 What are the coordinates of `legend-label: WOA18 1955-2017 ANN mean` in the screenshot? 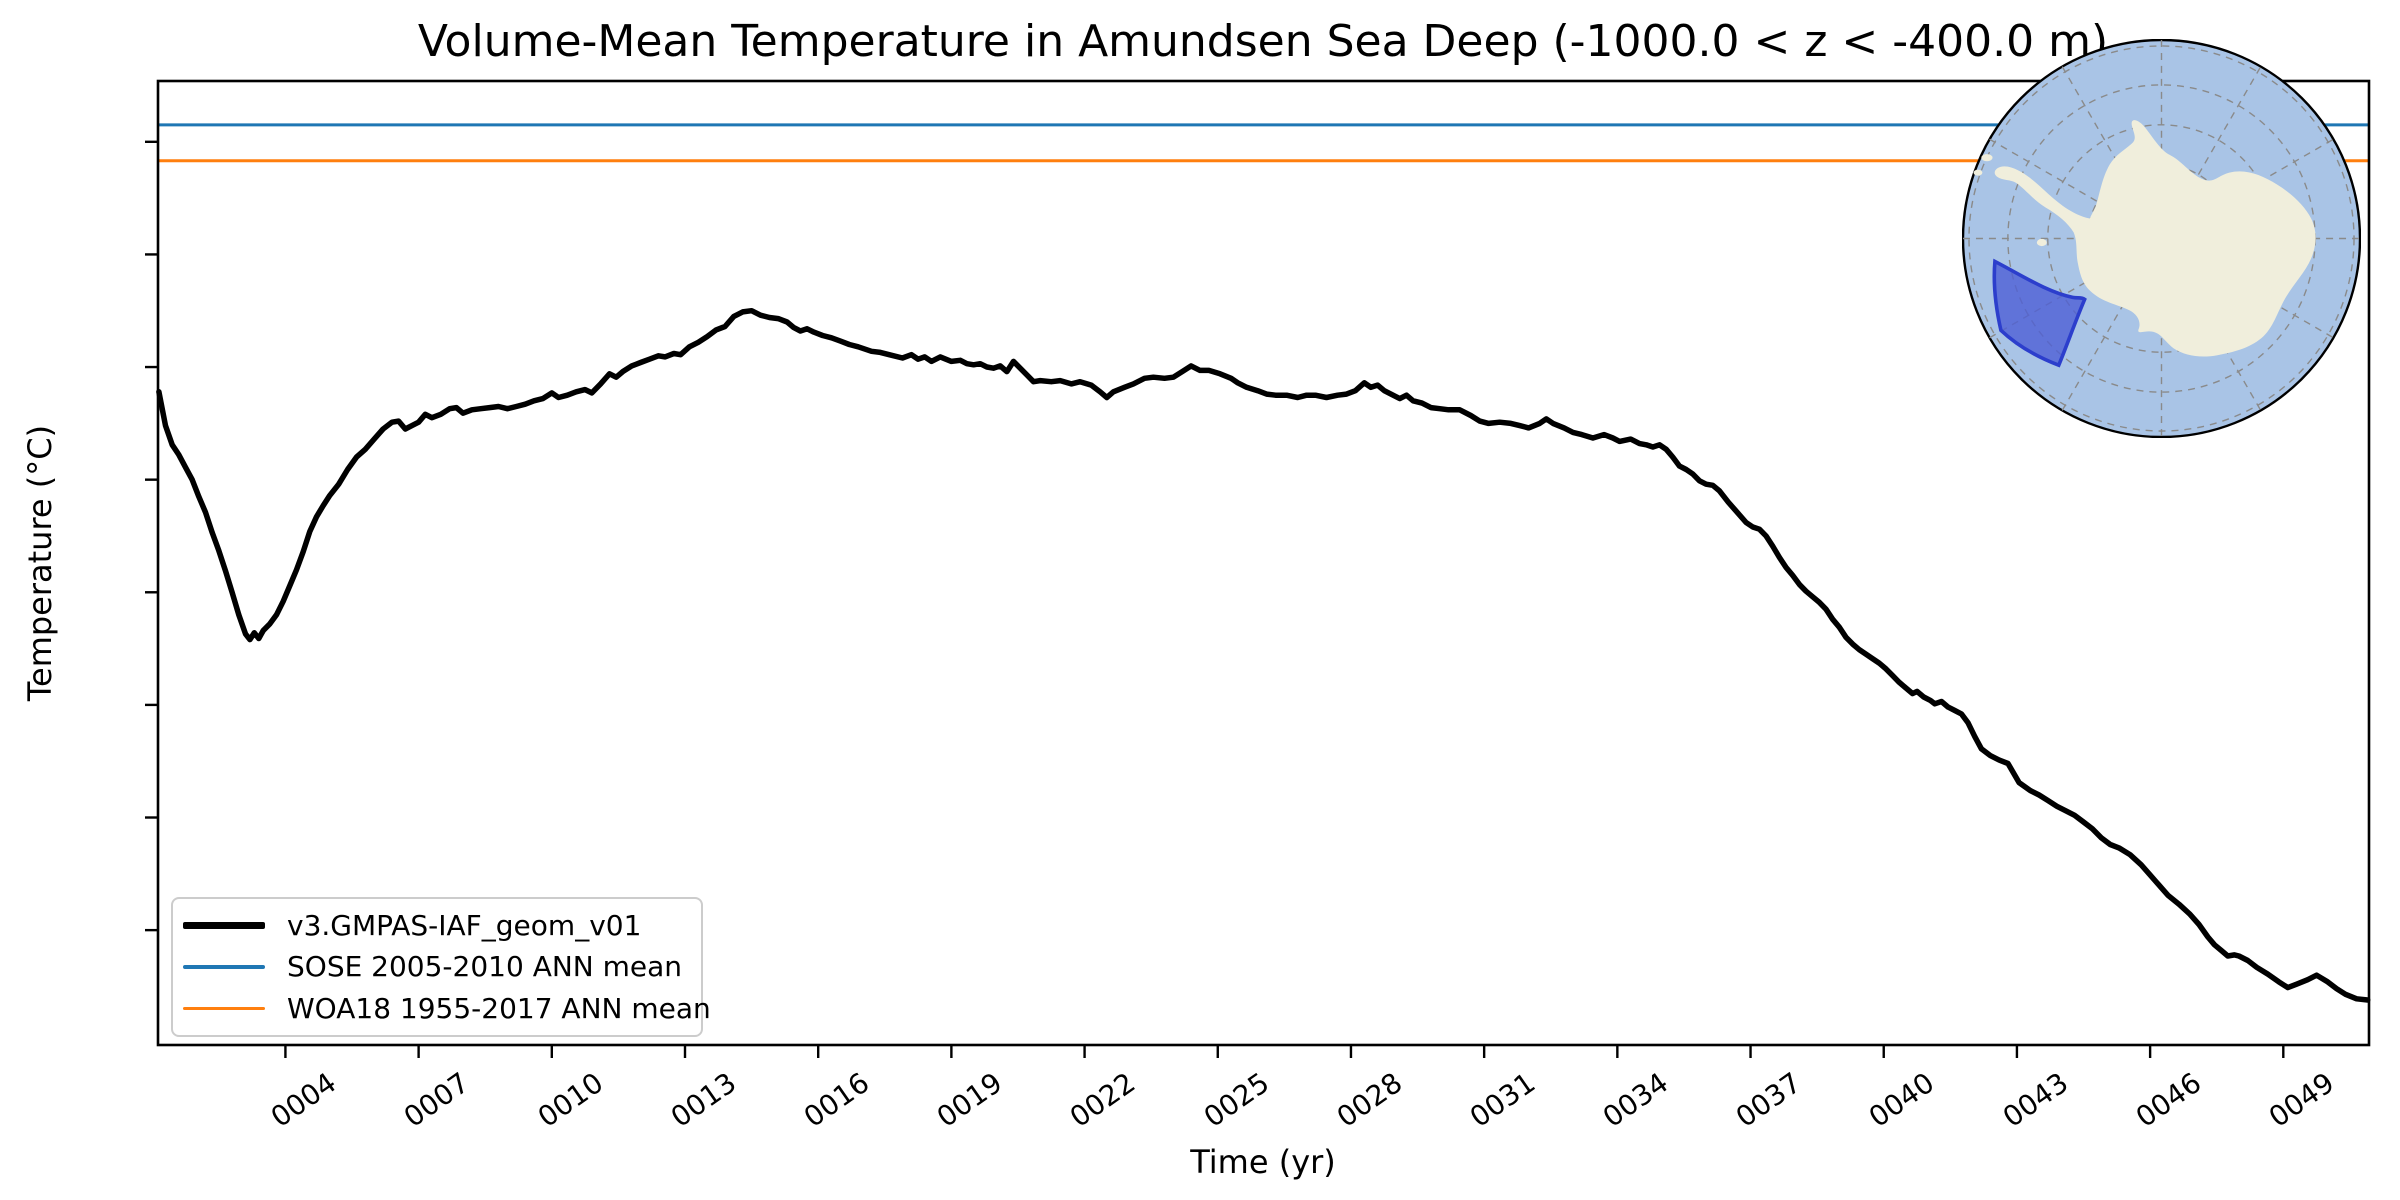 It's located at (499, 1008).